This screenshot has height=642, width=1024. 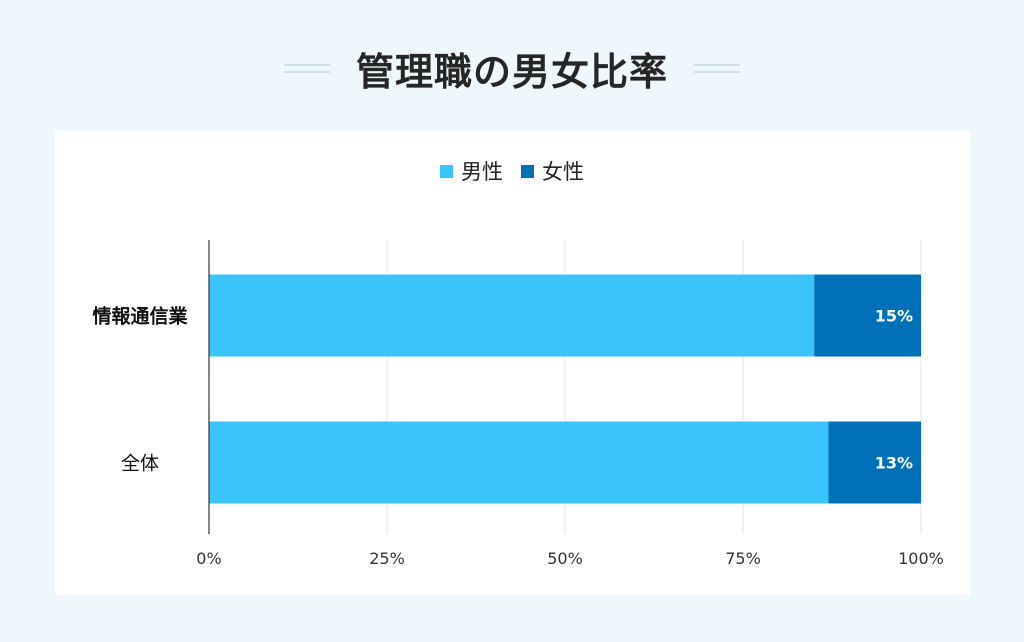 What do you see at coordinates (446, 171) in the screenshot?
I see `legend-swatch-male` at bounding box center [446, 171].